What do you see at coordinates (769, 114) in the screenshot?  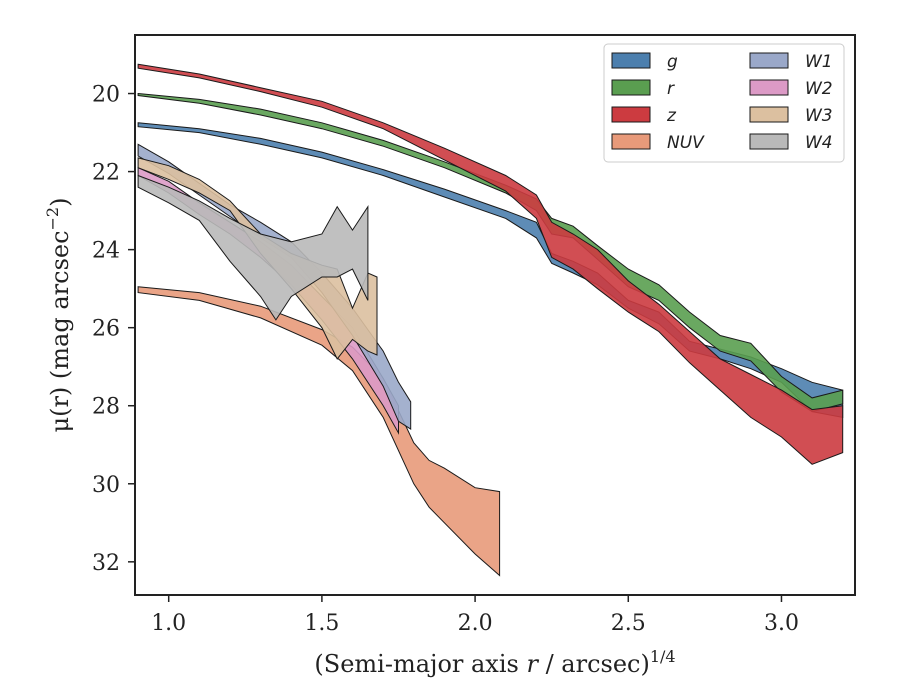 I see `legend-swatch-w3` at bounding box center [769, 114].